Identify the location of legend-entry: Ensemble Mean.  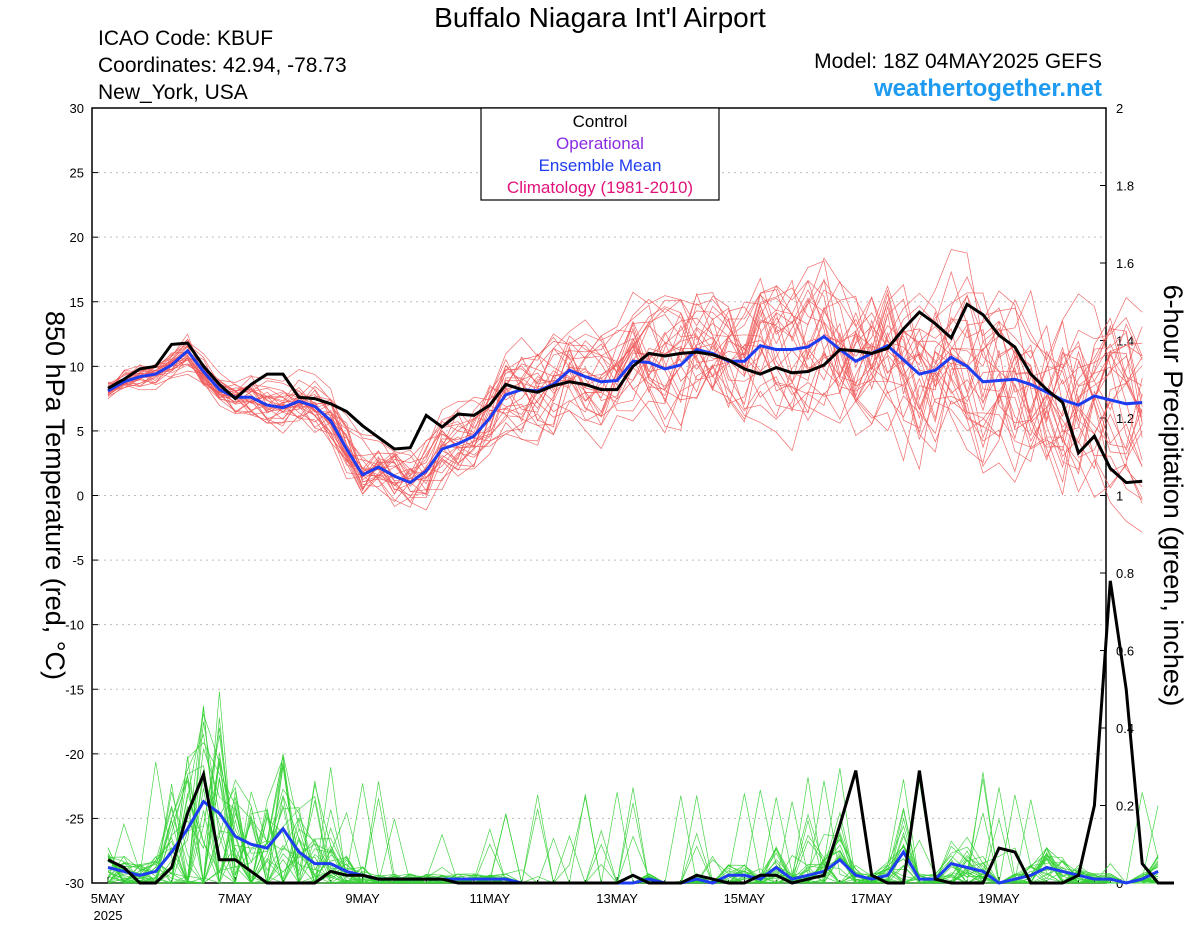
(600, 165).